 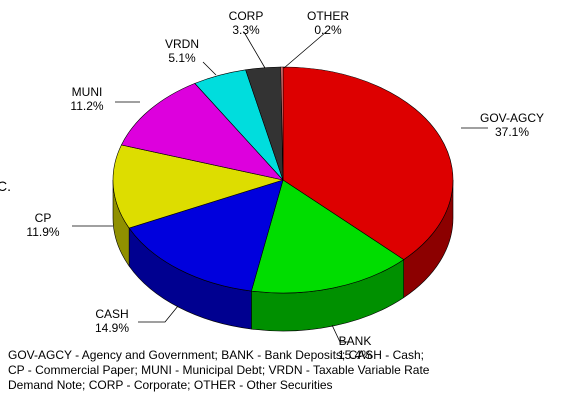 I want to click on pie-slice-other, so click(x=282, y=123).